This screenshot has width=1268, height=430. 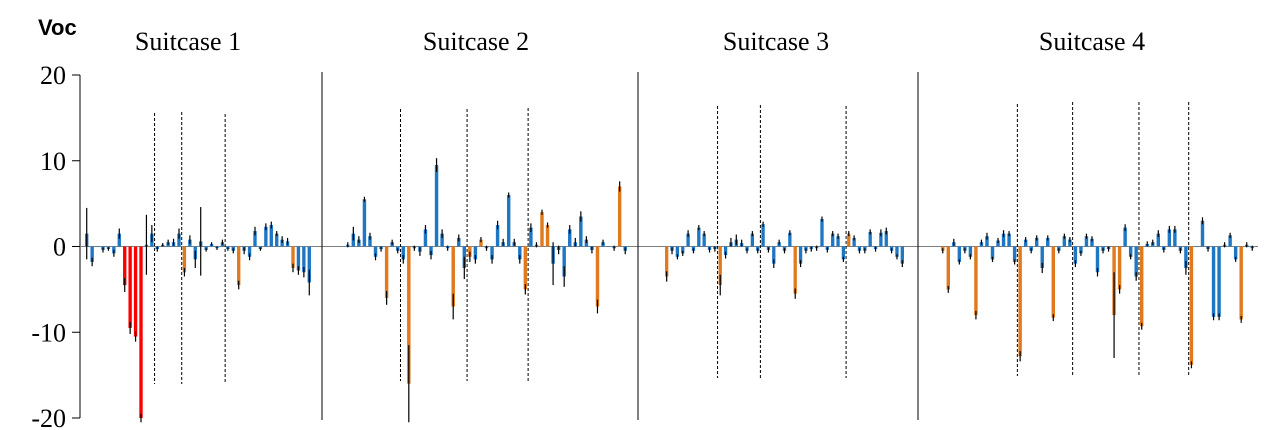 I want to click on panel-title: Suitcase 2, so click(x=476, y=41).